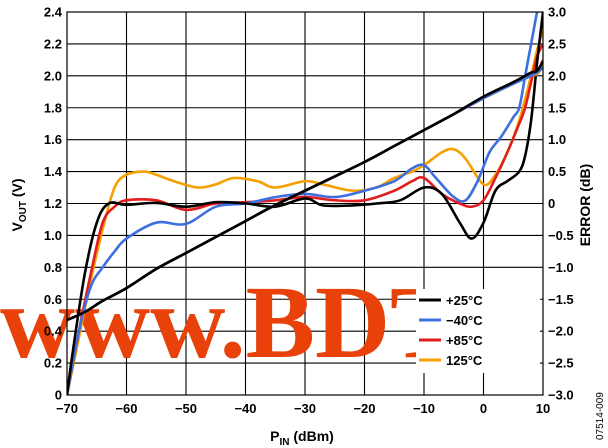  Describe the element at coordinates (53, 12) in the screenshot. I see `y-tick-label: 2.4` at that location.